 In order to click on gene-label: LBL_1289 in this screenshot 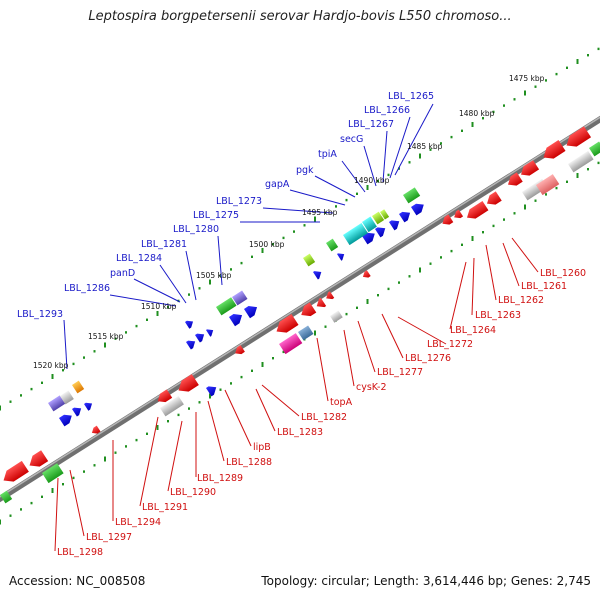, I will do `click(220, 478)`.